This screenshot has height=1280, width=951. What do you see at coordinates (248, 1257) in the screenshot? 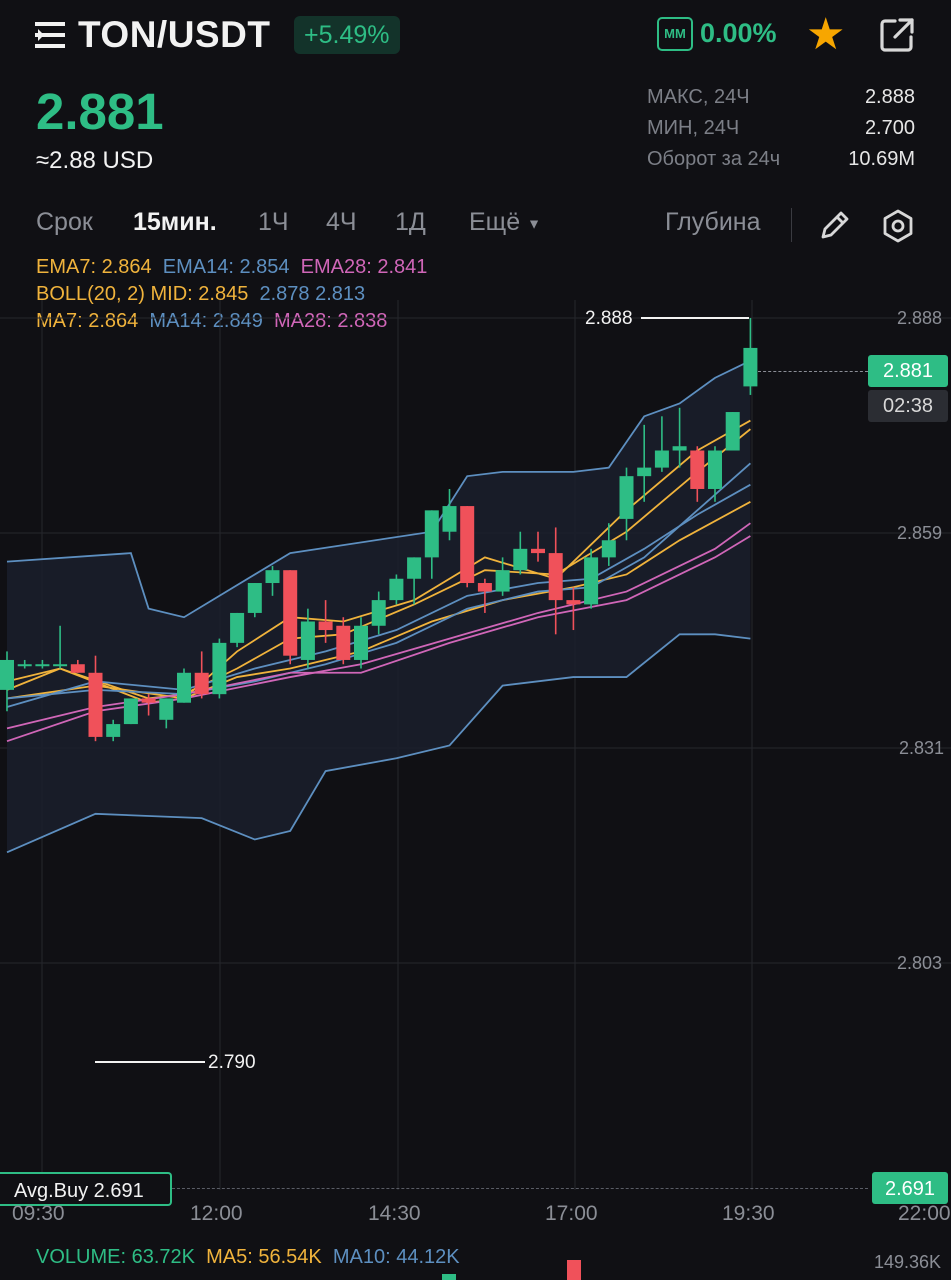
I see `volume-legend: VOLUME: 63.72K MA5: 56.54K MA10: 44.12K` at bounding box center [248, 1257].